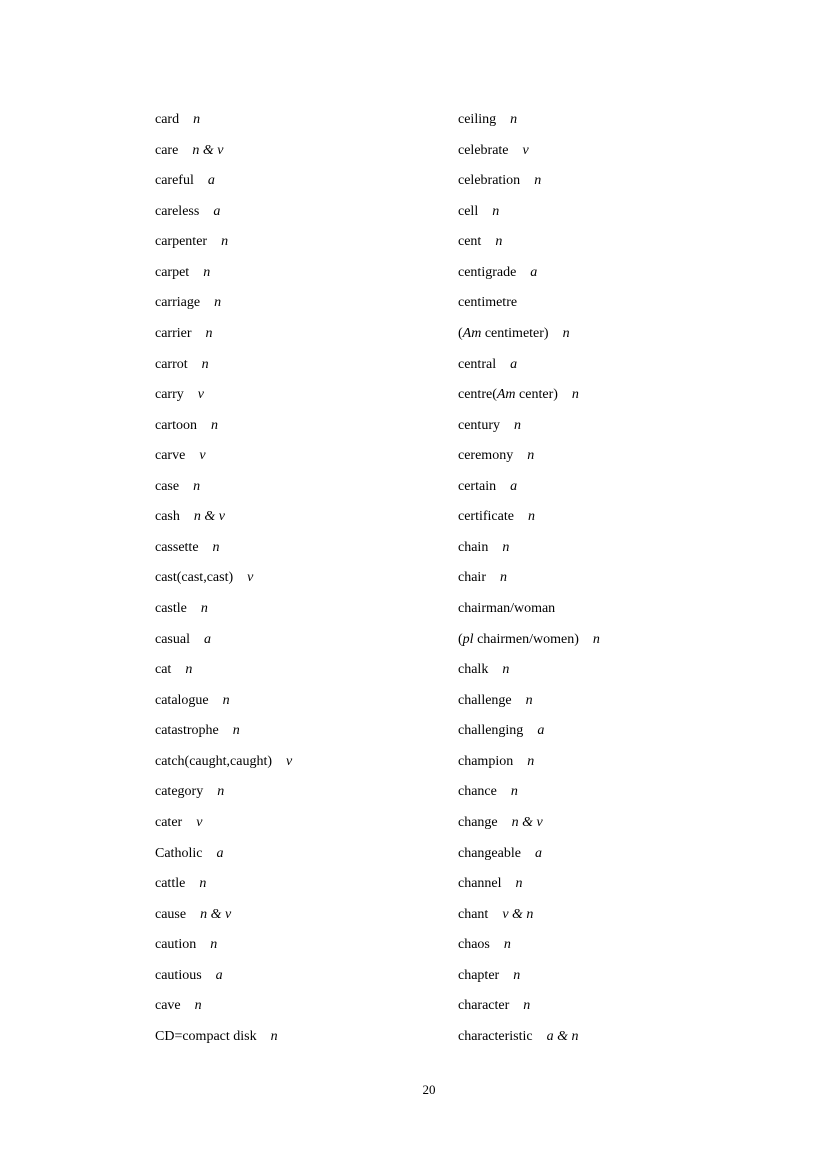 Image resolution: width=826 pixels, height=1169 pixels. I want to click on part-of-speech: a & n, so click(562, 1036).